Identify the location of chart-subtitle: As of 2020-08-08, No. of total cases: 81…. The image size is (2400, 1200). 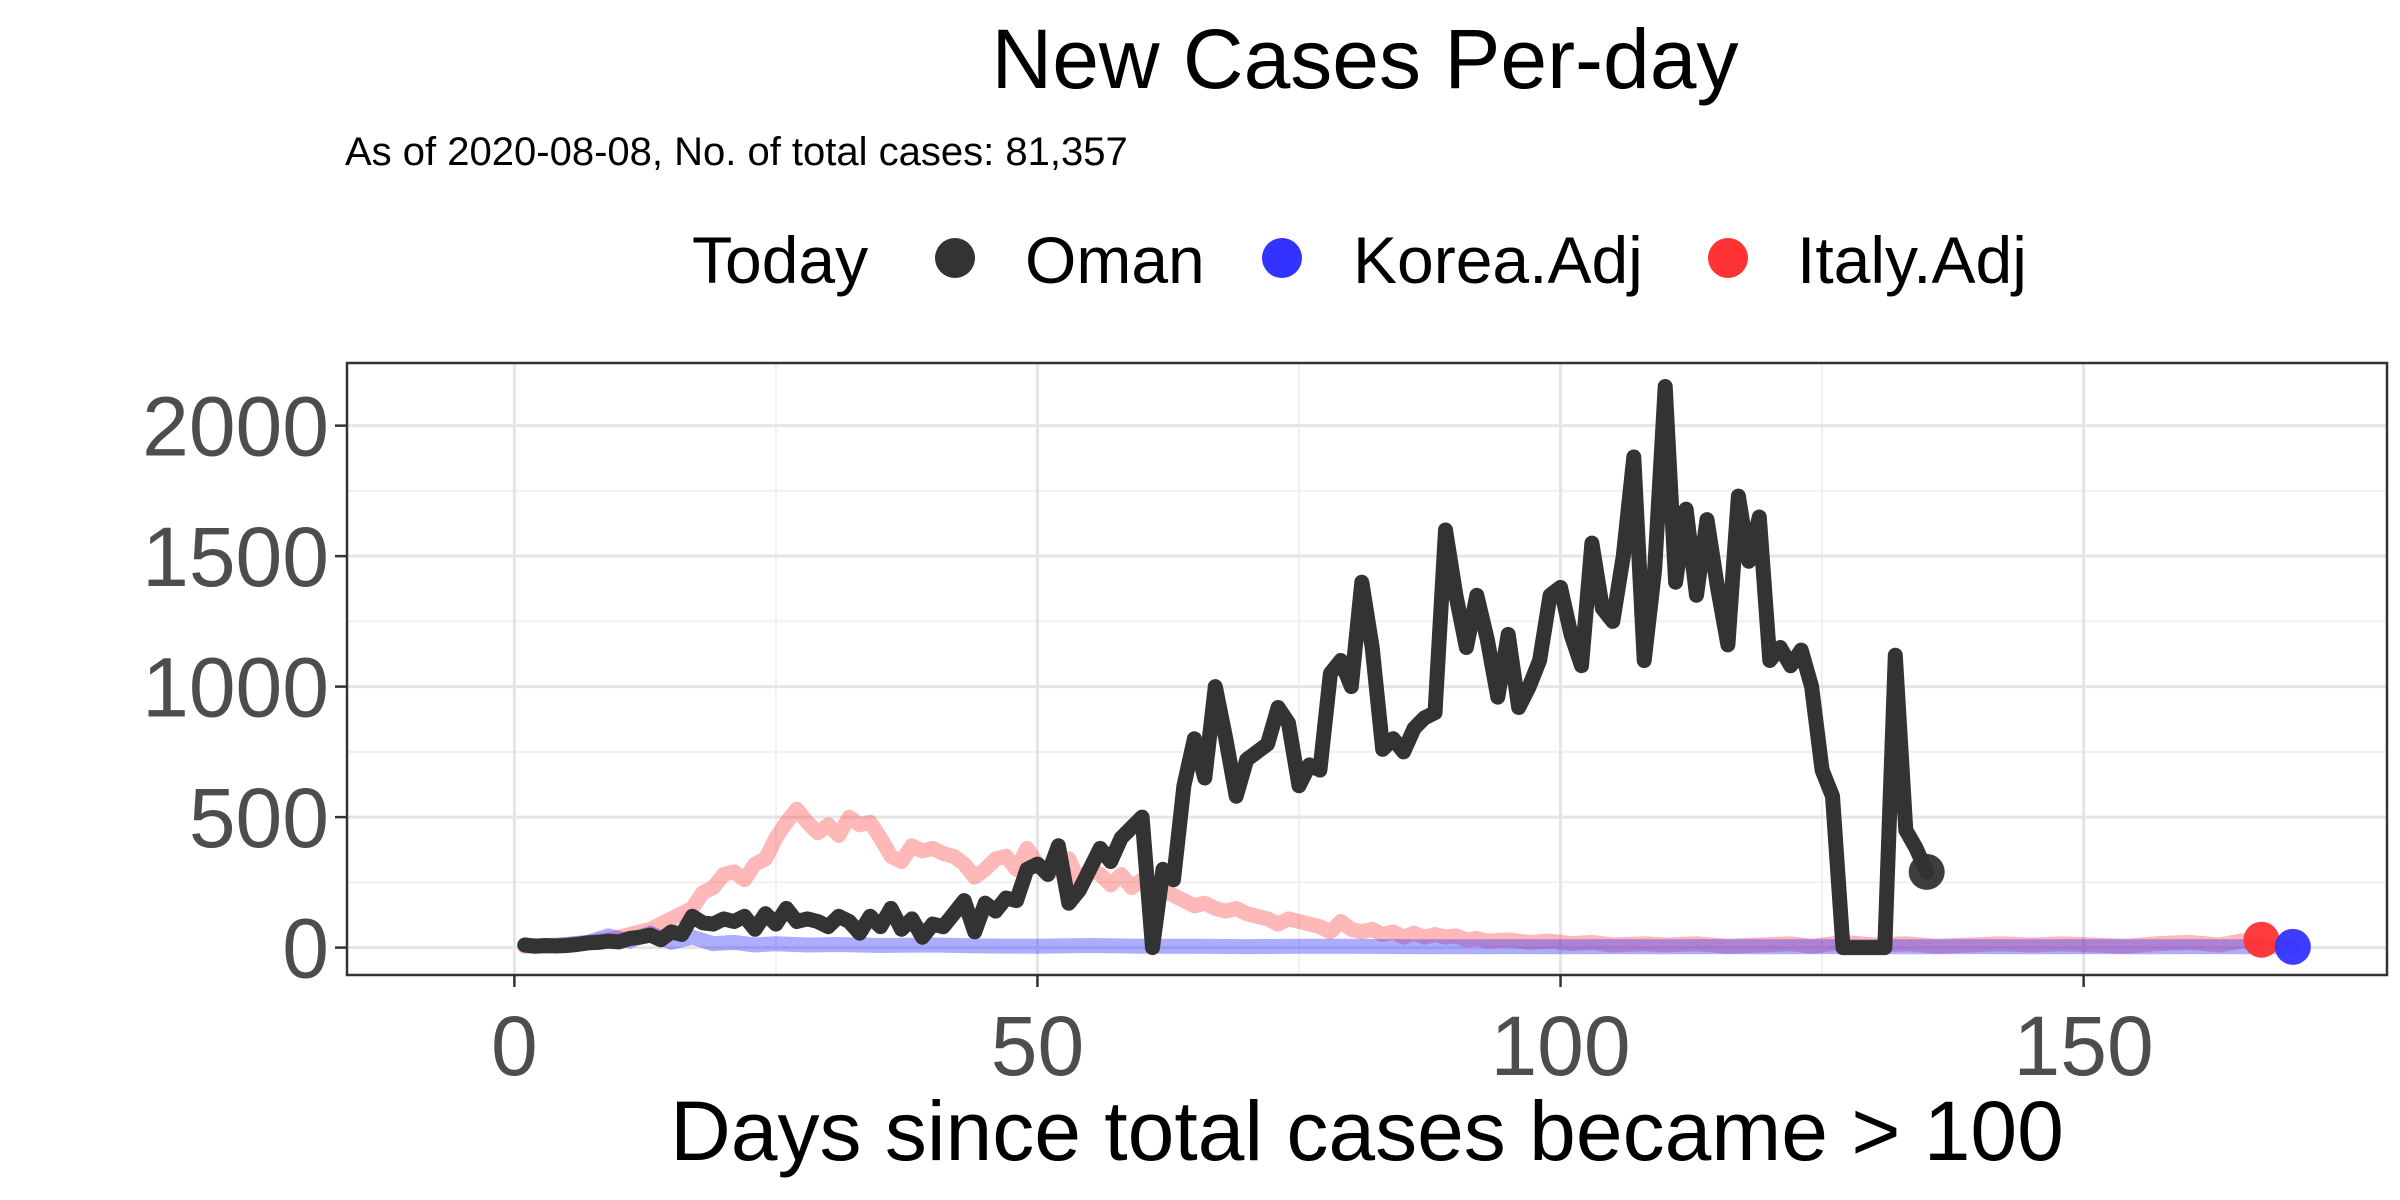
(736, 152).